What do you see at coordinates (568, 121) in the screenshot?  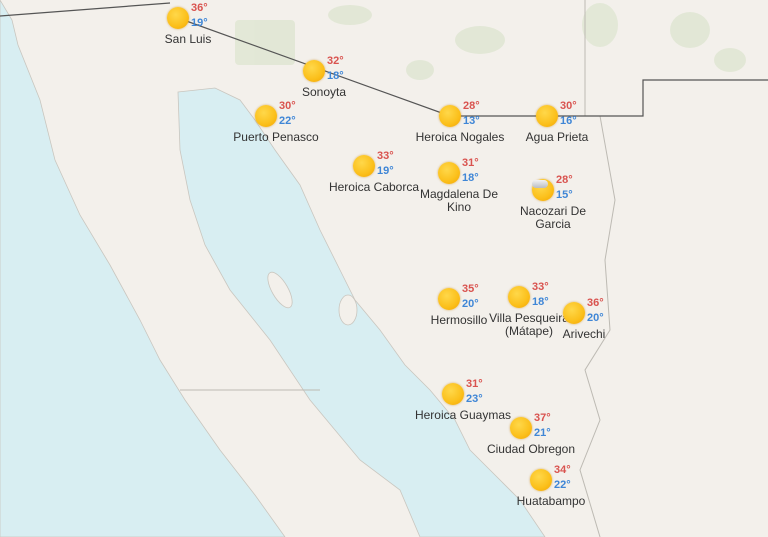 I see `low-temp: 16°` at bounding box center [568, 121].